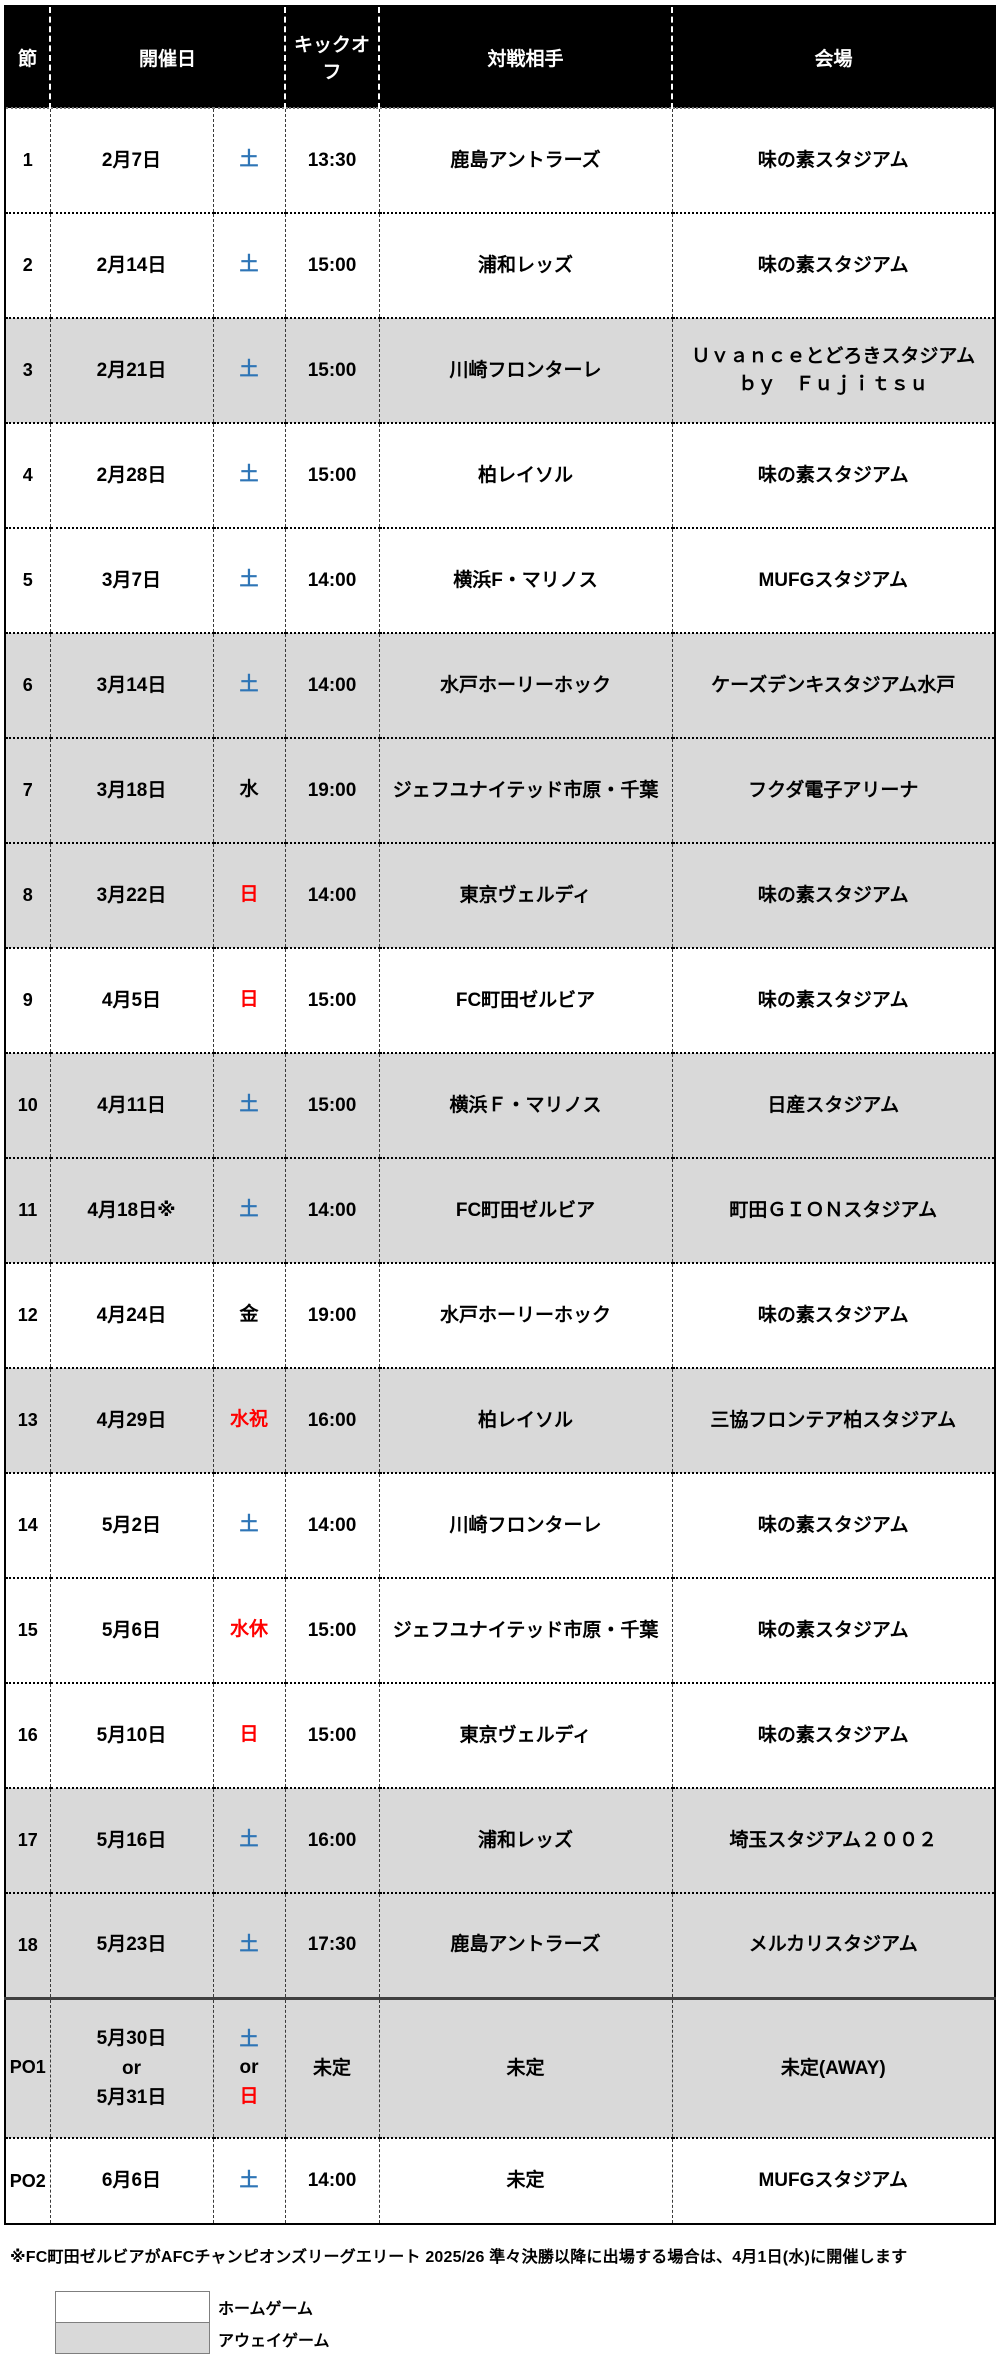 Image resolution: width=1000 pixels, height=2364 pixels. I want to click on round-cell: 4, so click(27, 475).